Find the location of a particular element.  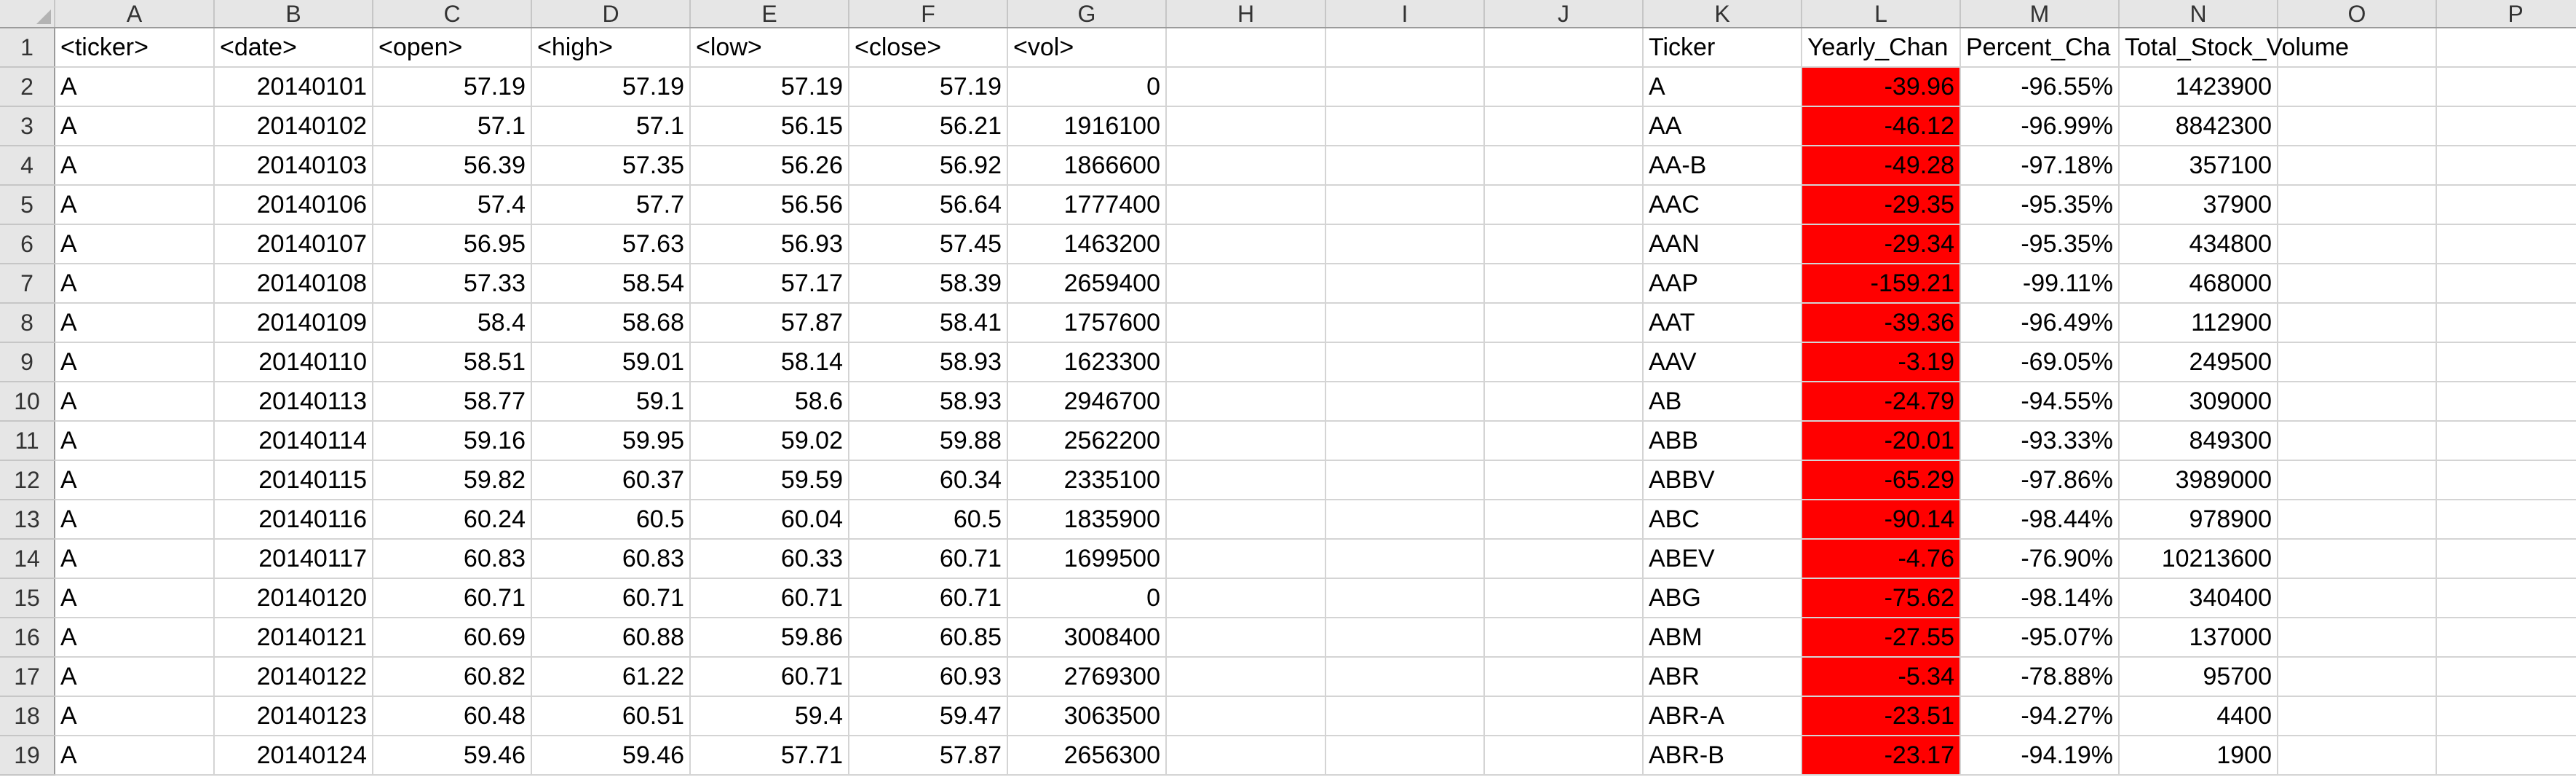

cell-p10 is located at coordinates (2506, 402).